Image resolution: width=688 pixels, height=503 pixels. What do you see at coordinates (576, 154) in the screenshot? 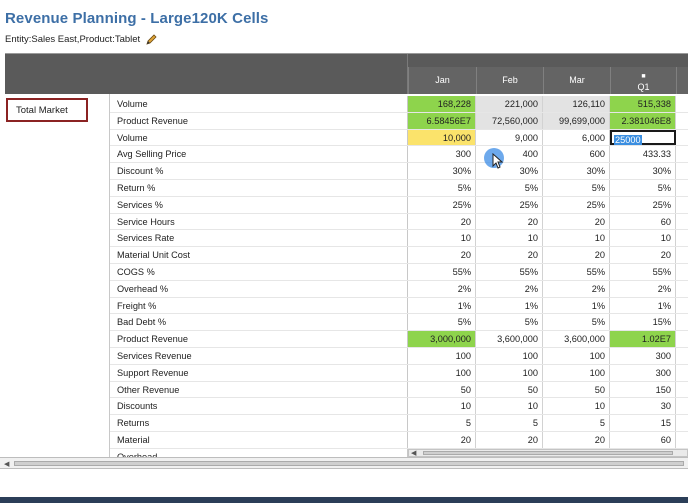
I see `data-cell: 600` at bounding box center [576, 154].